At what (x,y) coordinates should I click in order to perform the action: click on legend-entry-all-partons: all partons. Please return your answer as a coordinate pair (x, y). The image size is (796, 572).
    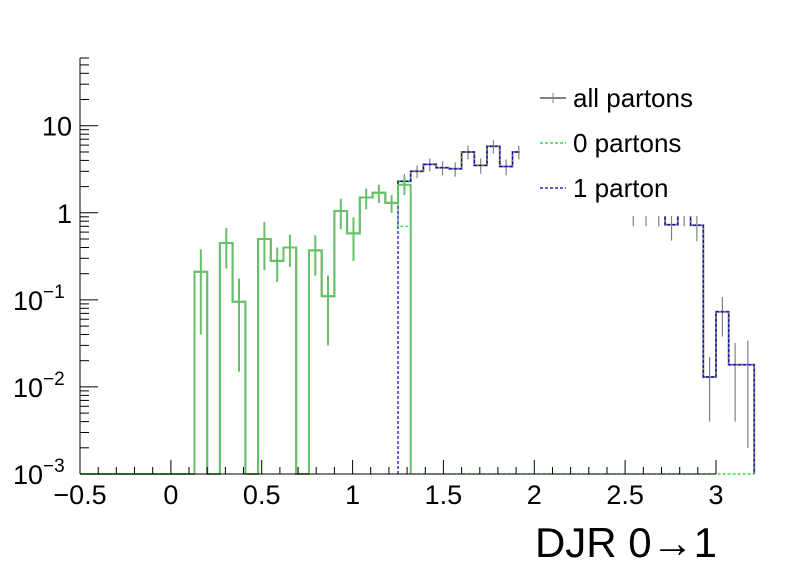
    Looking at the image, I should click on (616, 98).